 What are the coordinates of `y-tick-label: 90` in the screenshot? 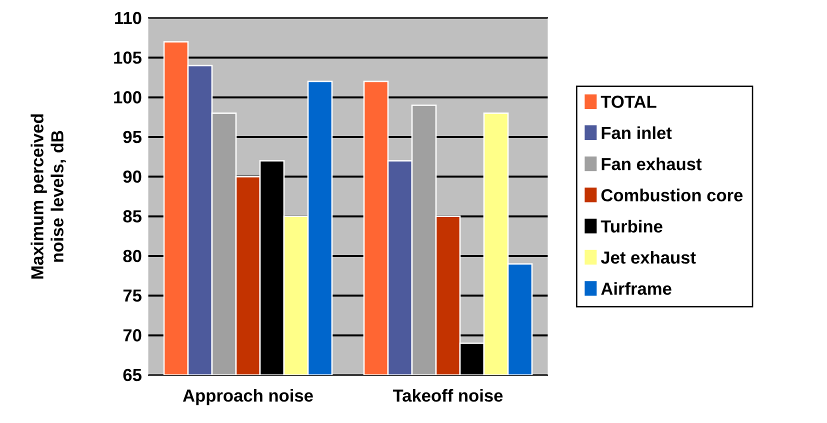 It's located at (132, 176).